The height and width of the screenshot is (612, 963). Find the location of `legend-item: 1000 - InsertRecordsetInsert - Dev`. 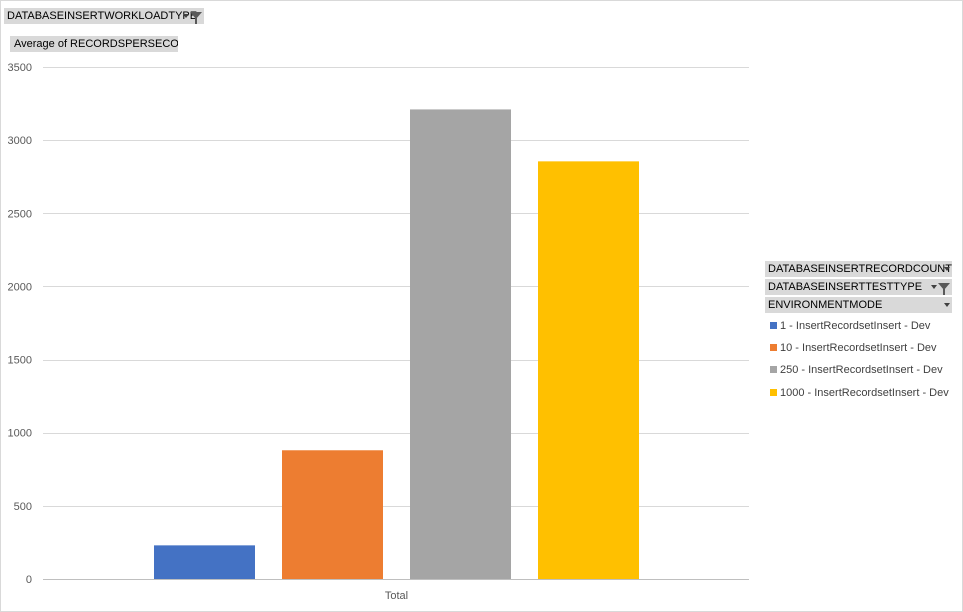

legend-item: 1000 - InsertRecordsetInsert - Dev is located at coordinates (859, 393).